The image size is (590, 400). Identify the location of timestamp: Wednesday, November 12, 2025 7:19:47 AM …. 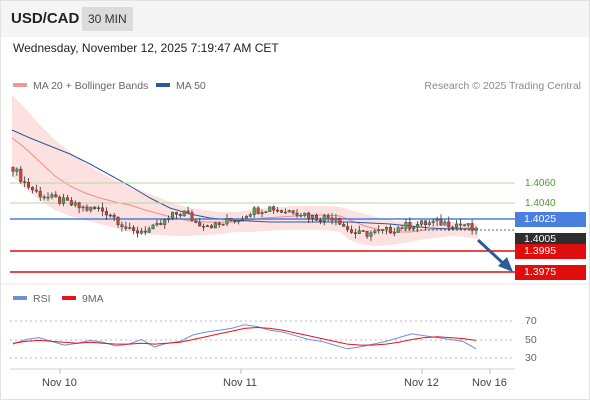
(146, 48).